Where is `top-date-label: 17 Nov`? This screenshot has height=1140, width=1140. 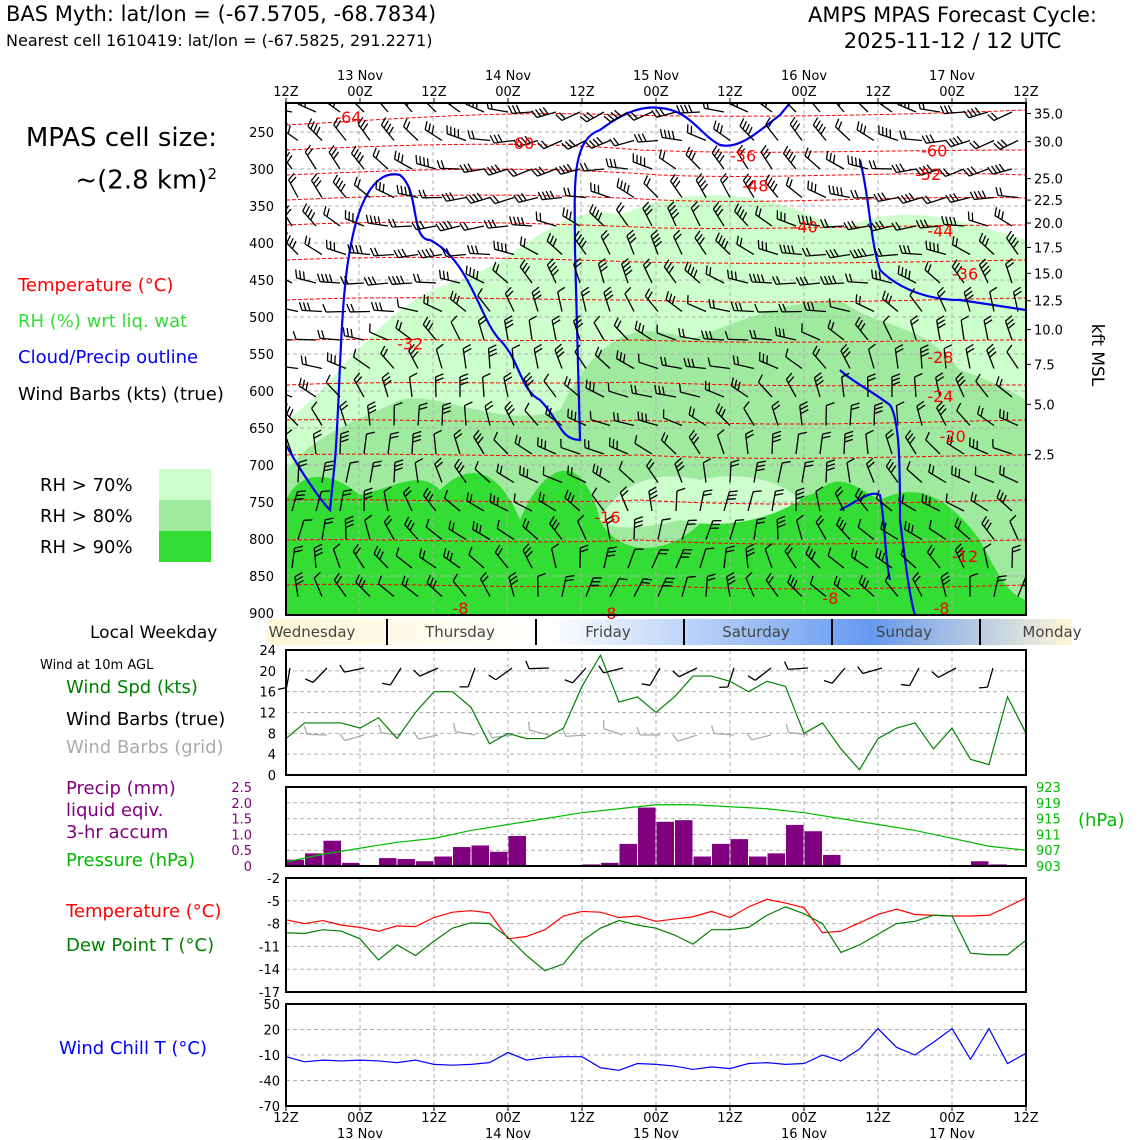
top-date-label: 17 Nov is located at coordinates (952, 76).